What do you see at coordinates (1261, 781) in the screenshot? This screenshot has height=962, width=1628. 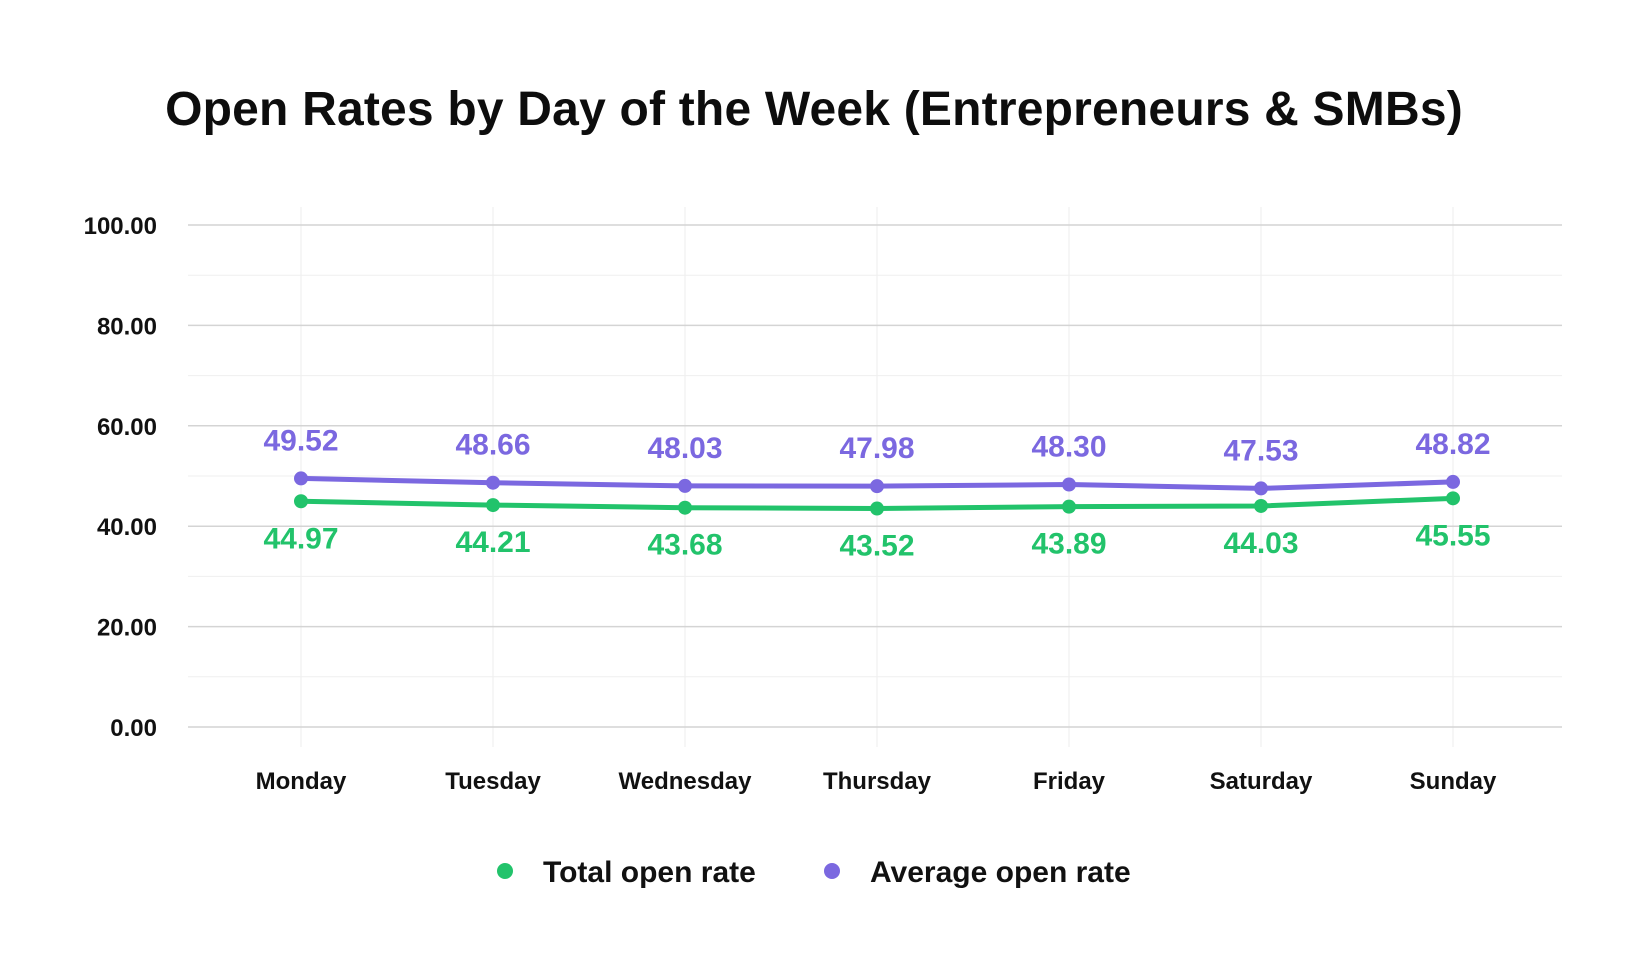 I see `x-tick-label: Saturday` at bounding box center [1261, 781].